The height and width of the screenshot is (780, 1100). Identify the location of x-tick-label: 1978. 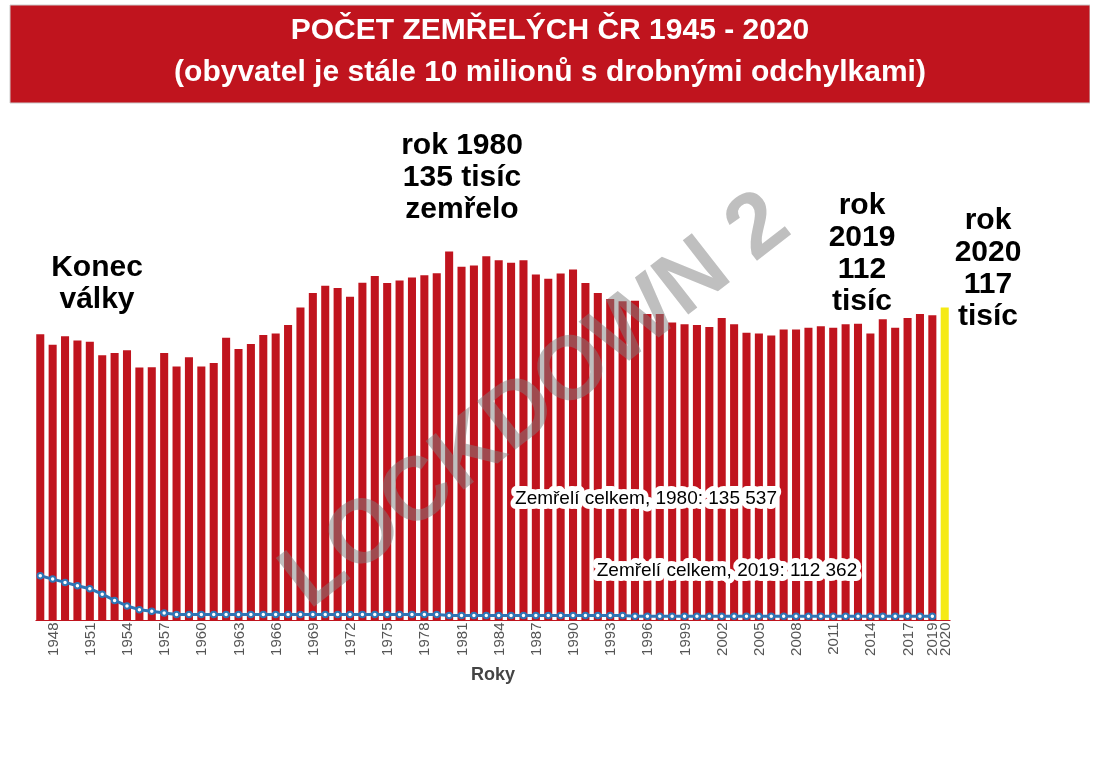
(424, 639).